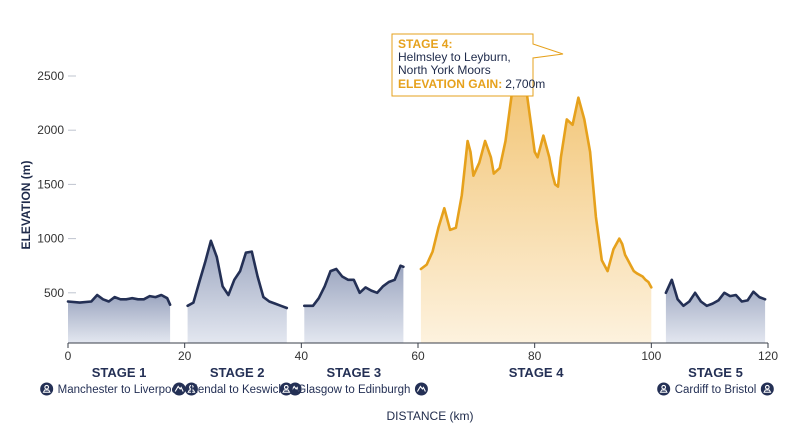 The width and height of the screenshot is (800, 447). Describe the element at coordinates (715, 372) in the screenshot. I see `stage-label: STAGE 5` at that location.